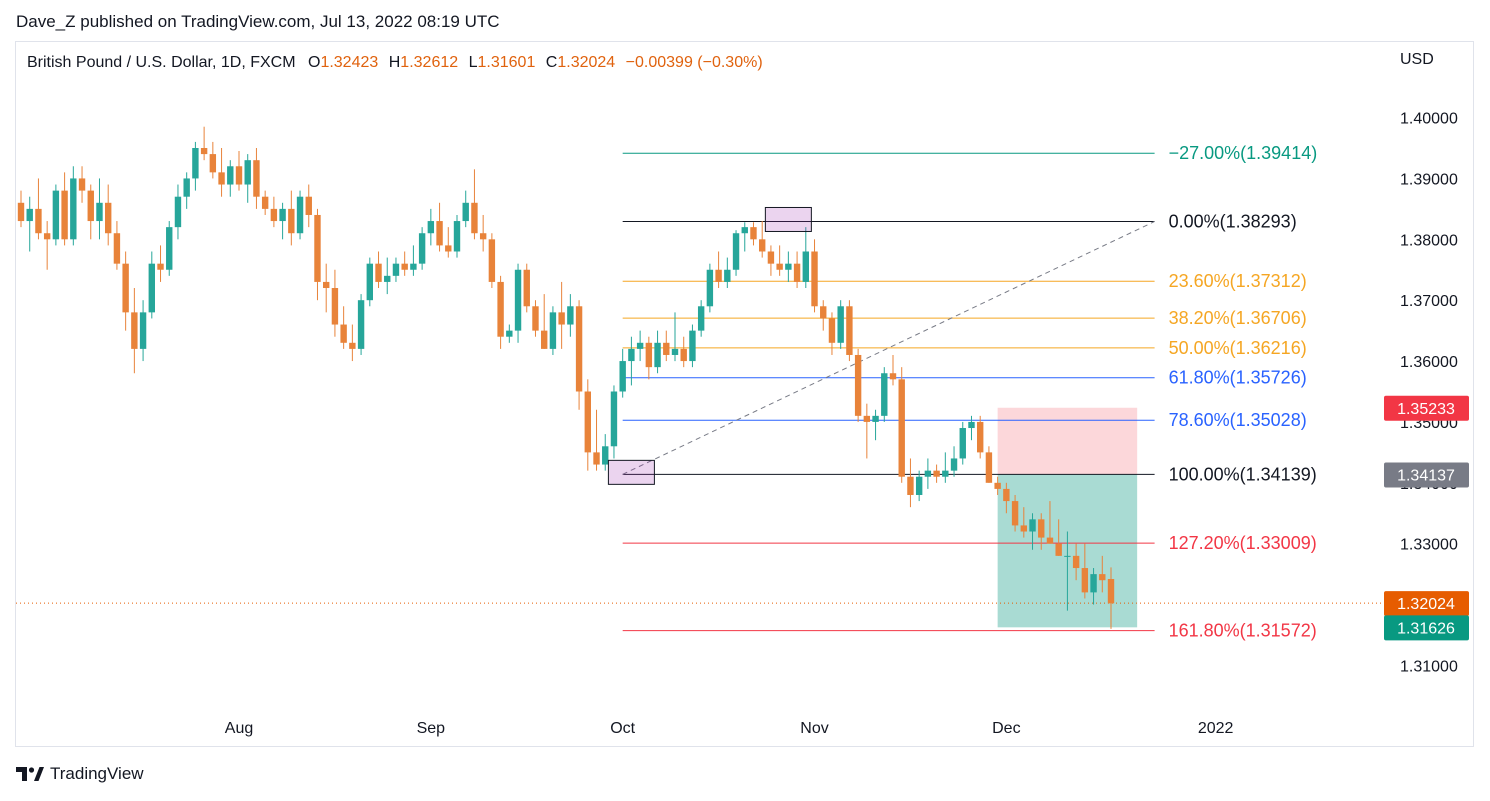 The width and height of the screenshot is (1490, 801). I want to click on high-label: H, so click(394, 62).